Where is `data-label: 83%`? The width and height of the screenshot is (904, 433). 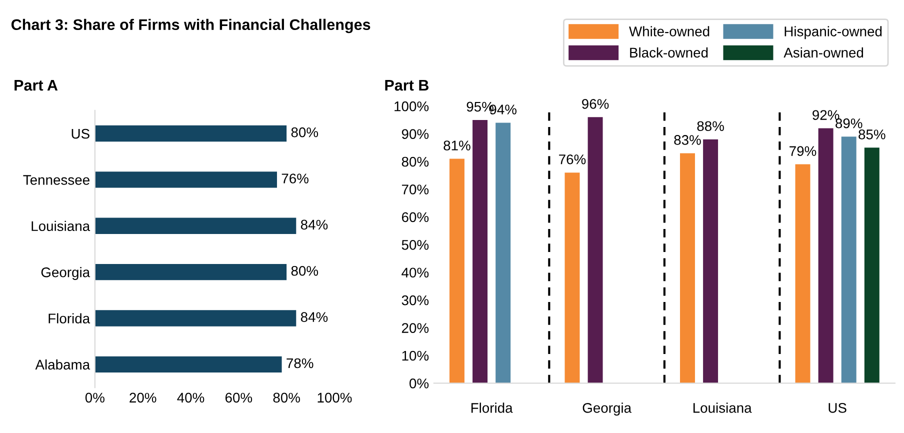
data-label: 83% is located at coordinates (687, 140).